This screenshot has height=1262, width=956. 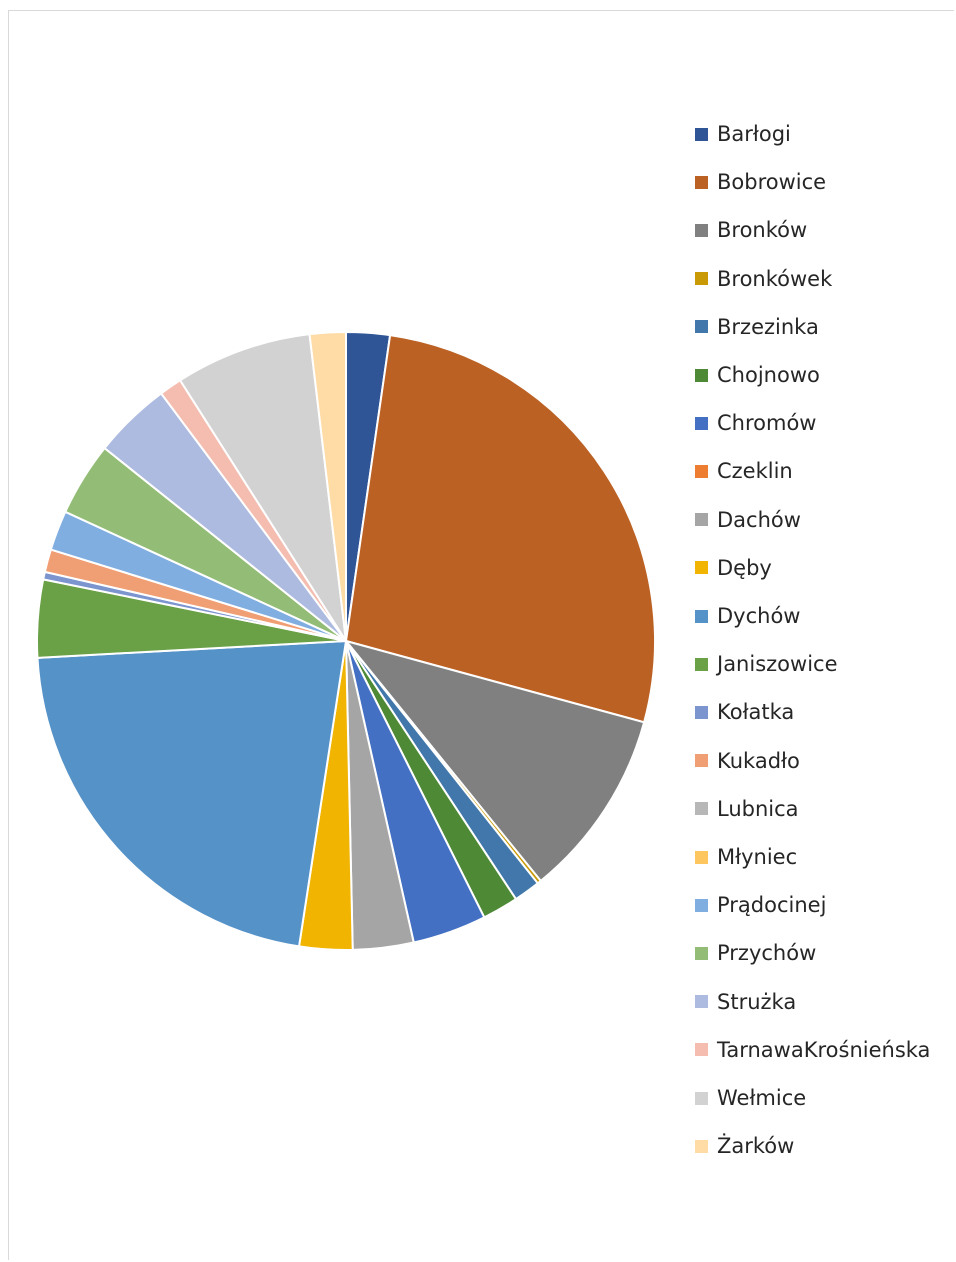 I want to click on legend-label: Janiszowice, so click(x=777, y=664).